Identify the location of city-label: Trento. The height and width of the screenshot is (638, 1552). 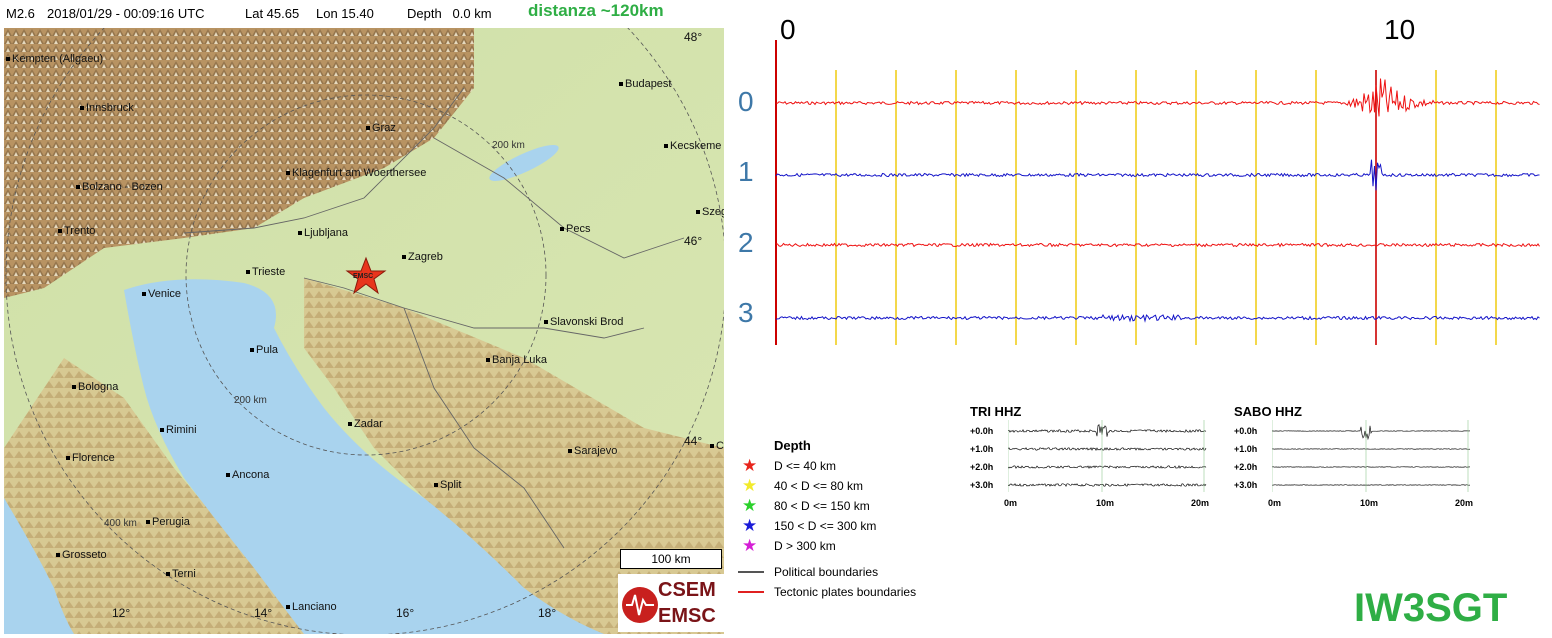
(76, 231).